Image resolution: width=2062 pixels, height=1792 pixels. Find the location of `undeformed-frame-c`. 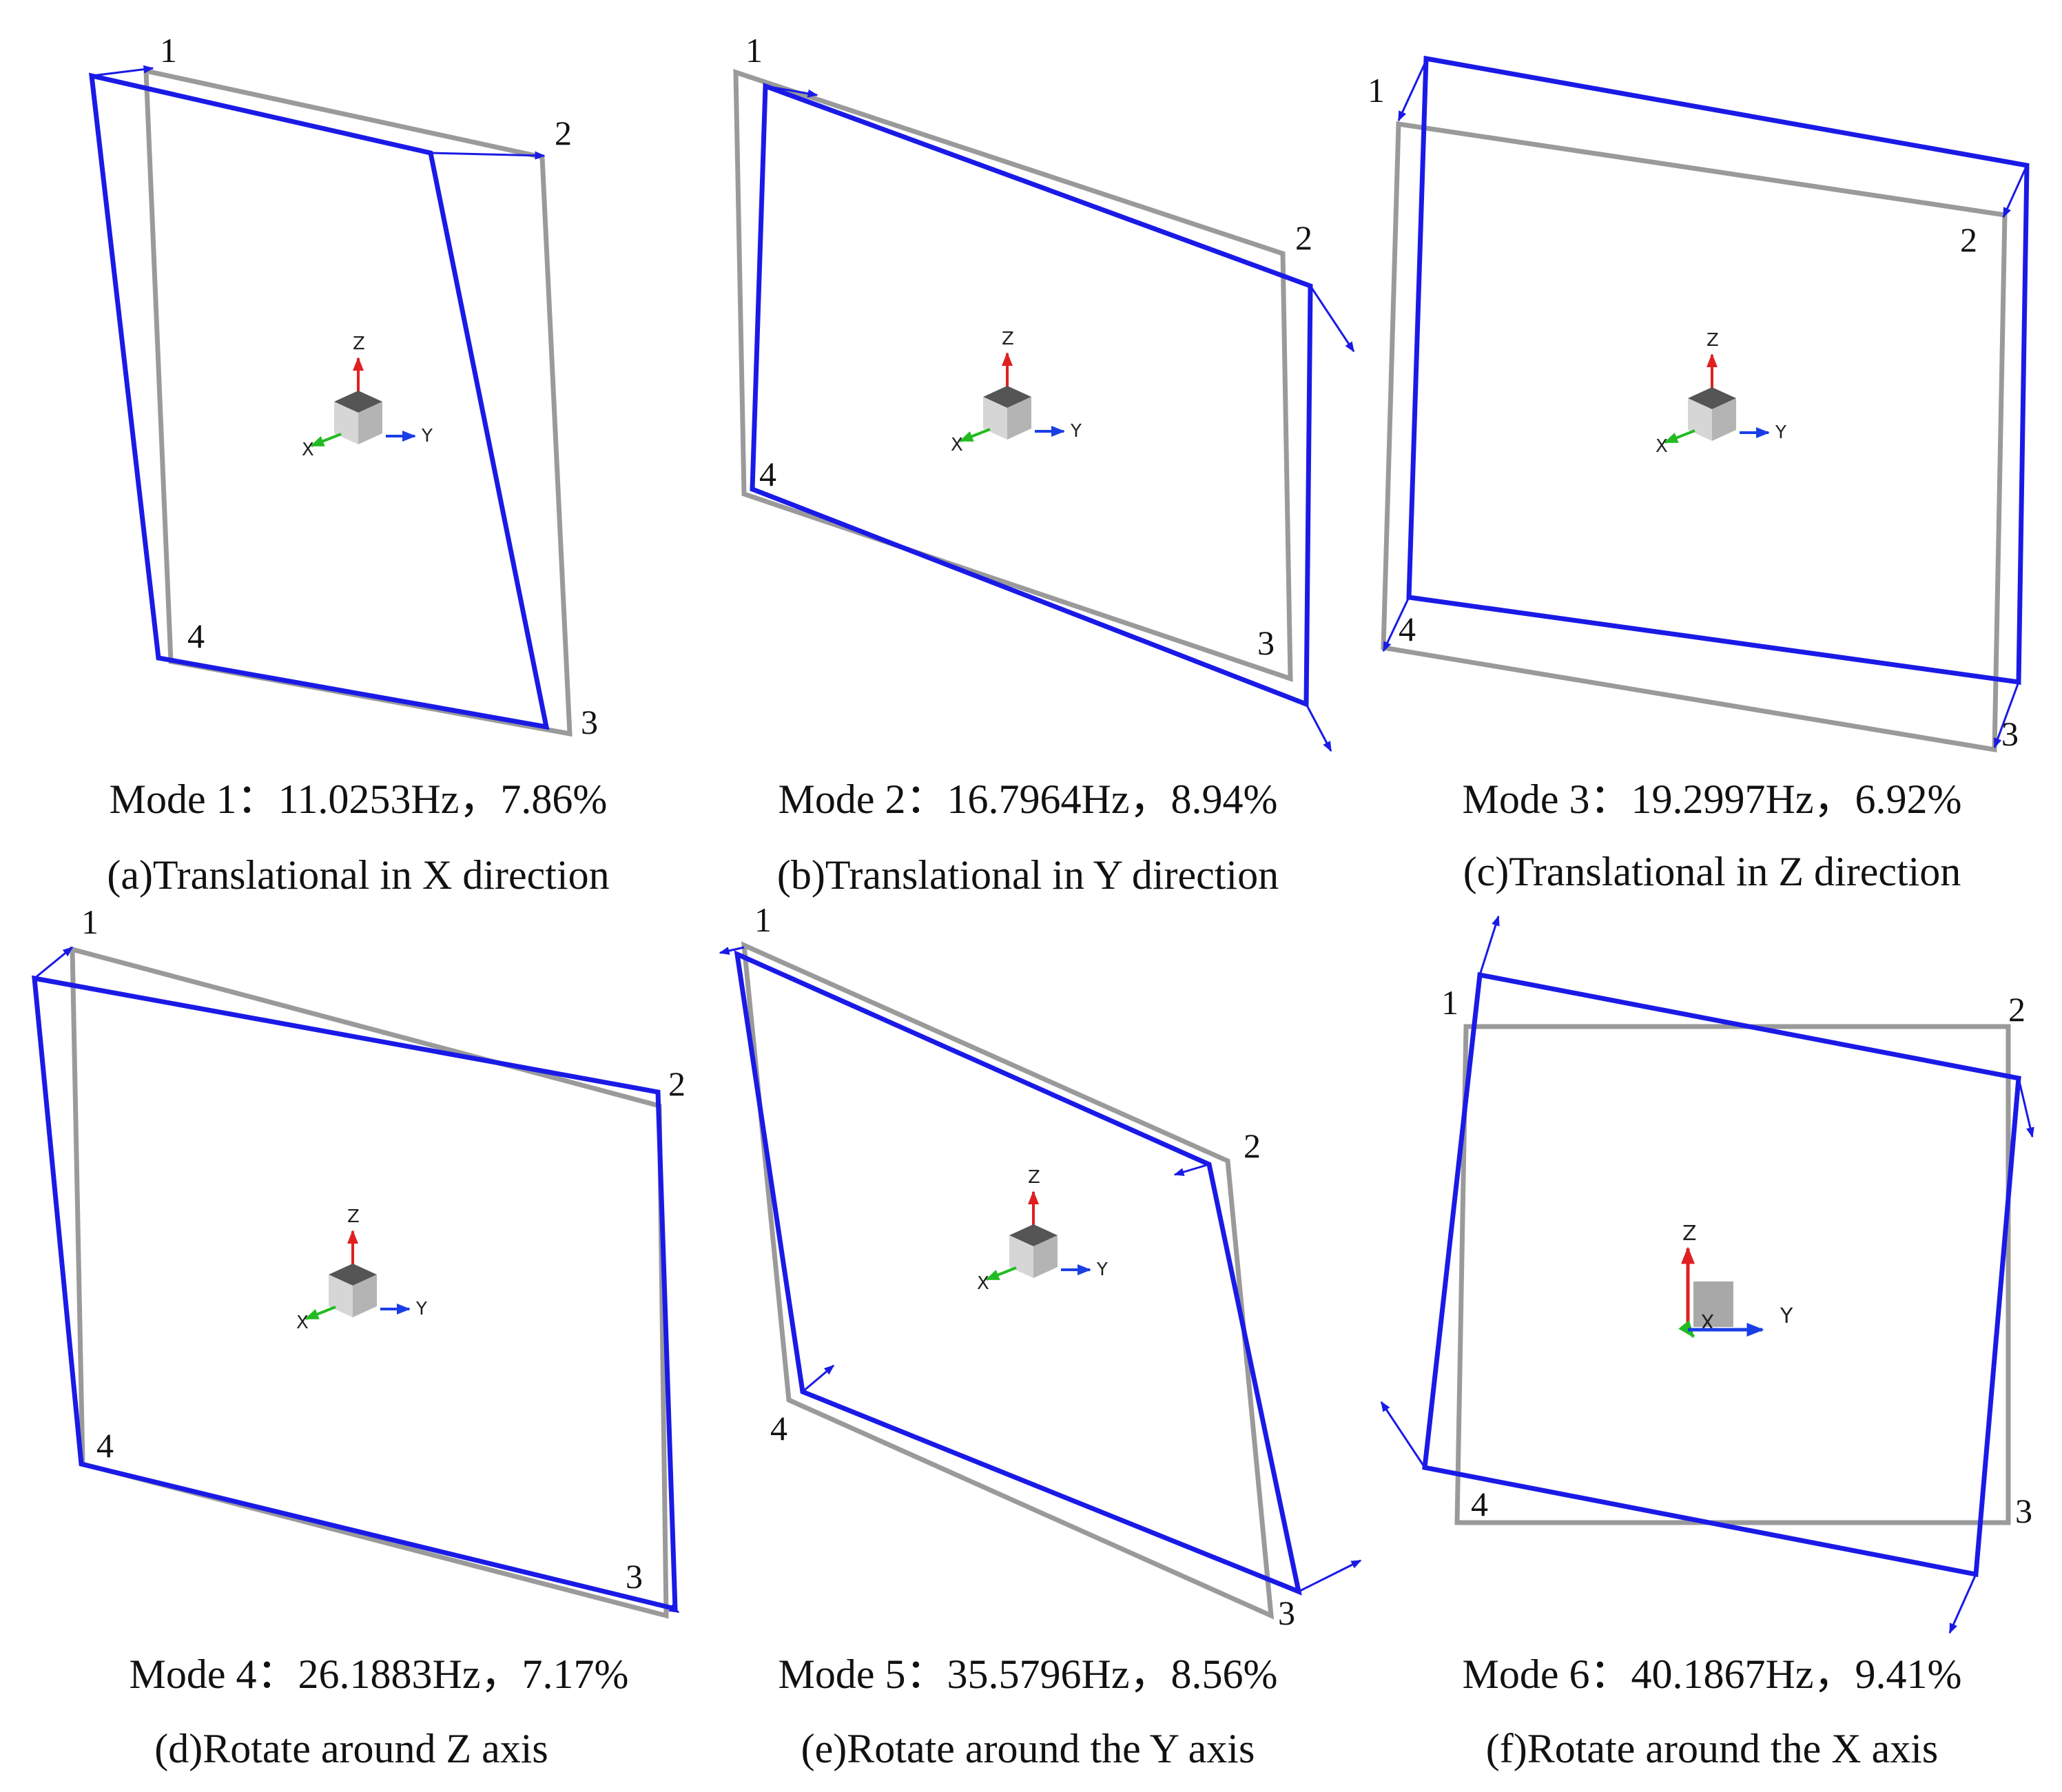

undeformed-frame-c is located at coordinates (1694, 437).